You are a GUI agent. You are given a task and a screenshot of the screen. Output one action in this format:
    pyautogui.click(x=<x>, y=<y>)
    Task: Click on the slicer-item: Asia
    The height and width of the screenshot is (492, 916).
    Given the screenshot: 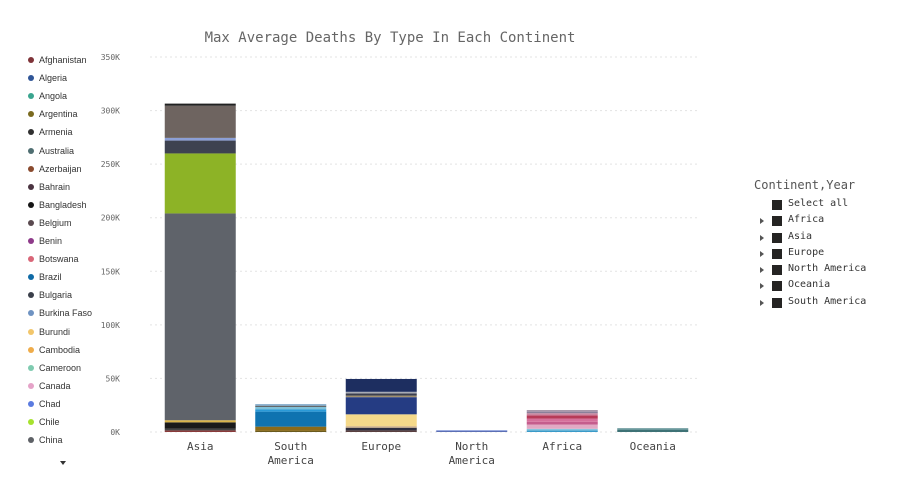 What is the action you would take?
    pyautogui.click(x=829, y=238)
    